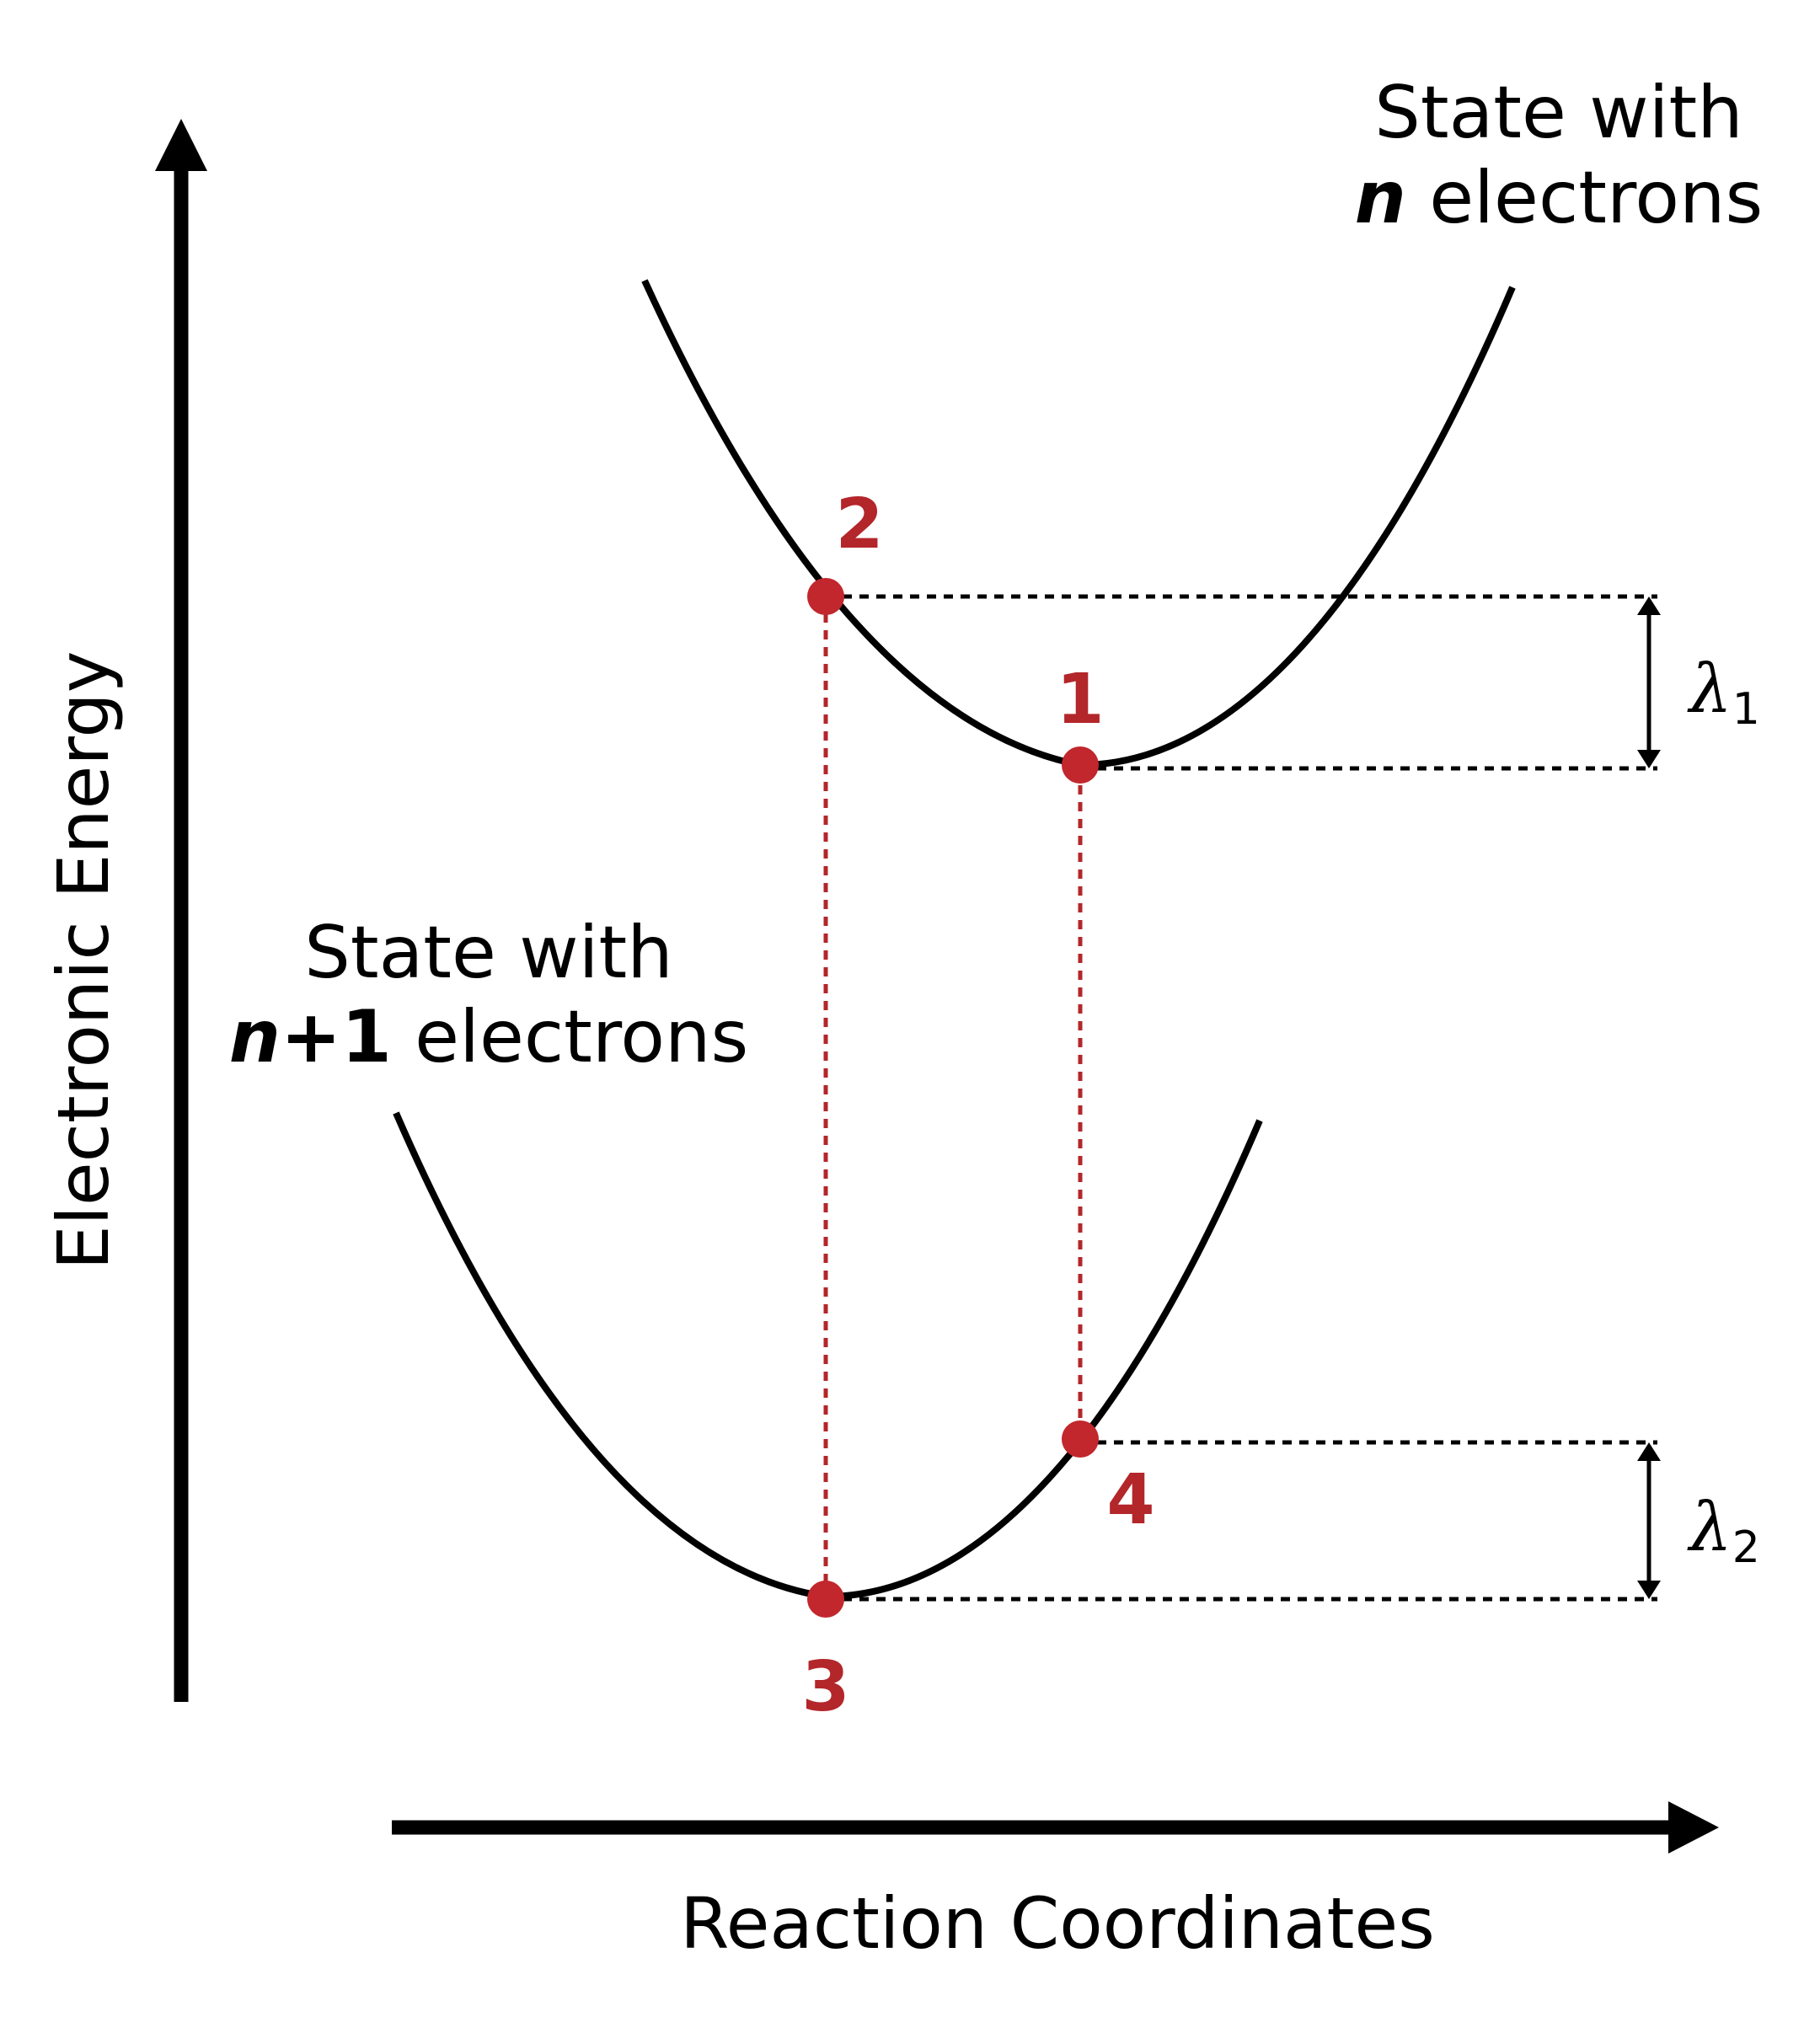  What do you see at coordinates (1055, 1828) in the screenshot?
I see `x-axis` at bounding box center [1055, 1828].